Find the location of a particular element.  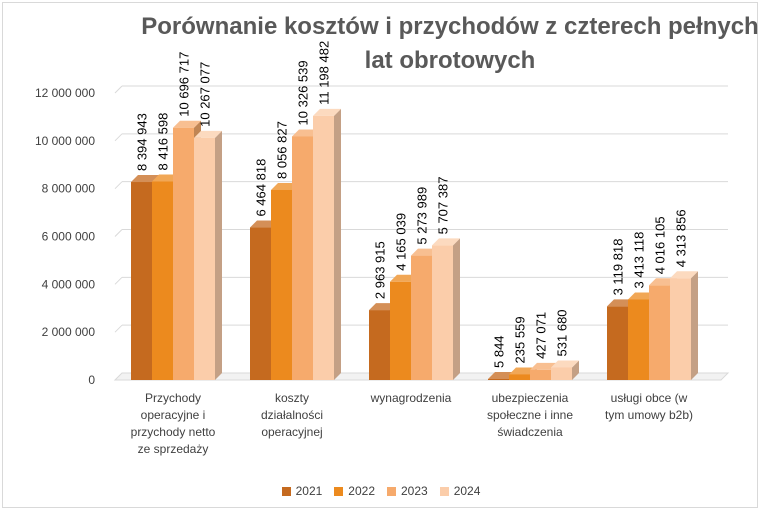

category-label-line: wynagrodzenia is located at coordinates (411, 398).